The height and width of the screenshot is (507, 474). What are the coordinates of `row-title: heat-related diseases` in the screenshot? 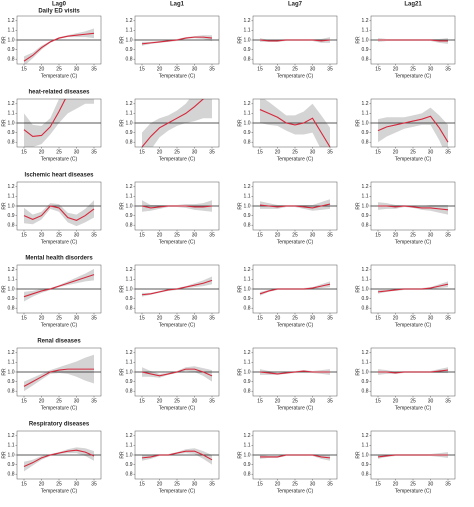 It's located at (59, 93).